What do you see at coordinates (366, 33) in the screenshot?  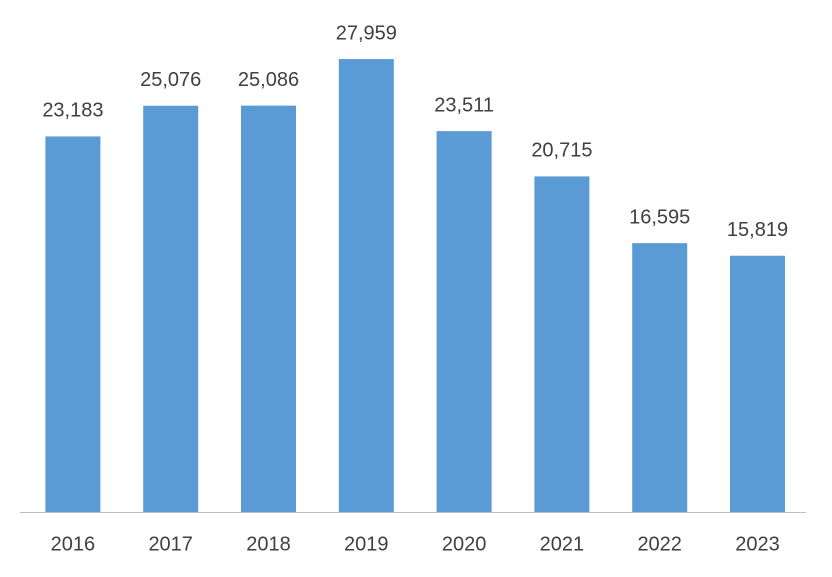 I see `data-label: 27,959` at bounding box center [366, 33].